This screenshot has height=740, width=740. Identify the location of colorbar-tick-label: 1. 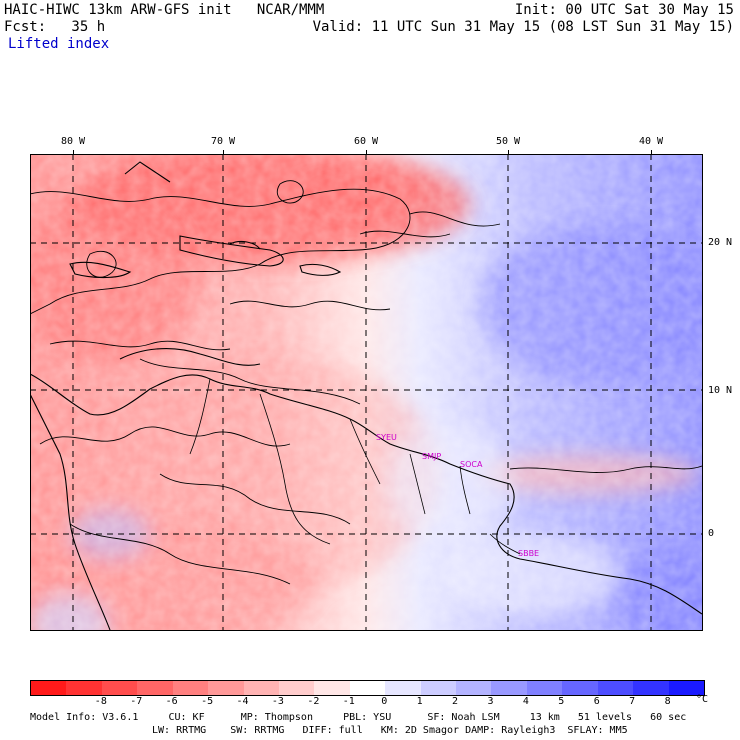
(419, 701).